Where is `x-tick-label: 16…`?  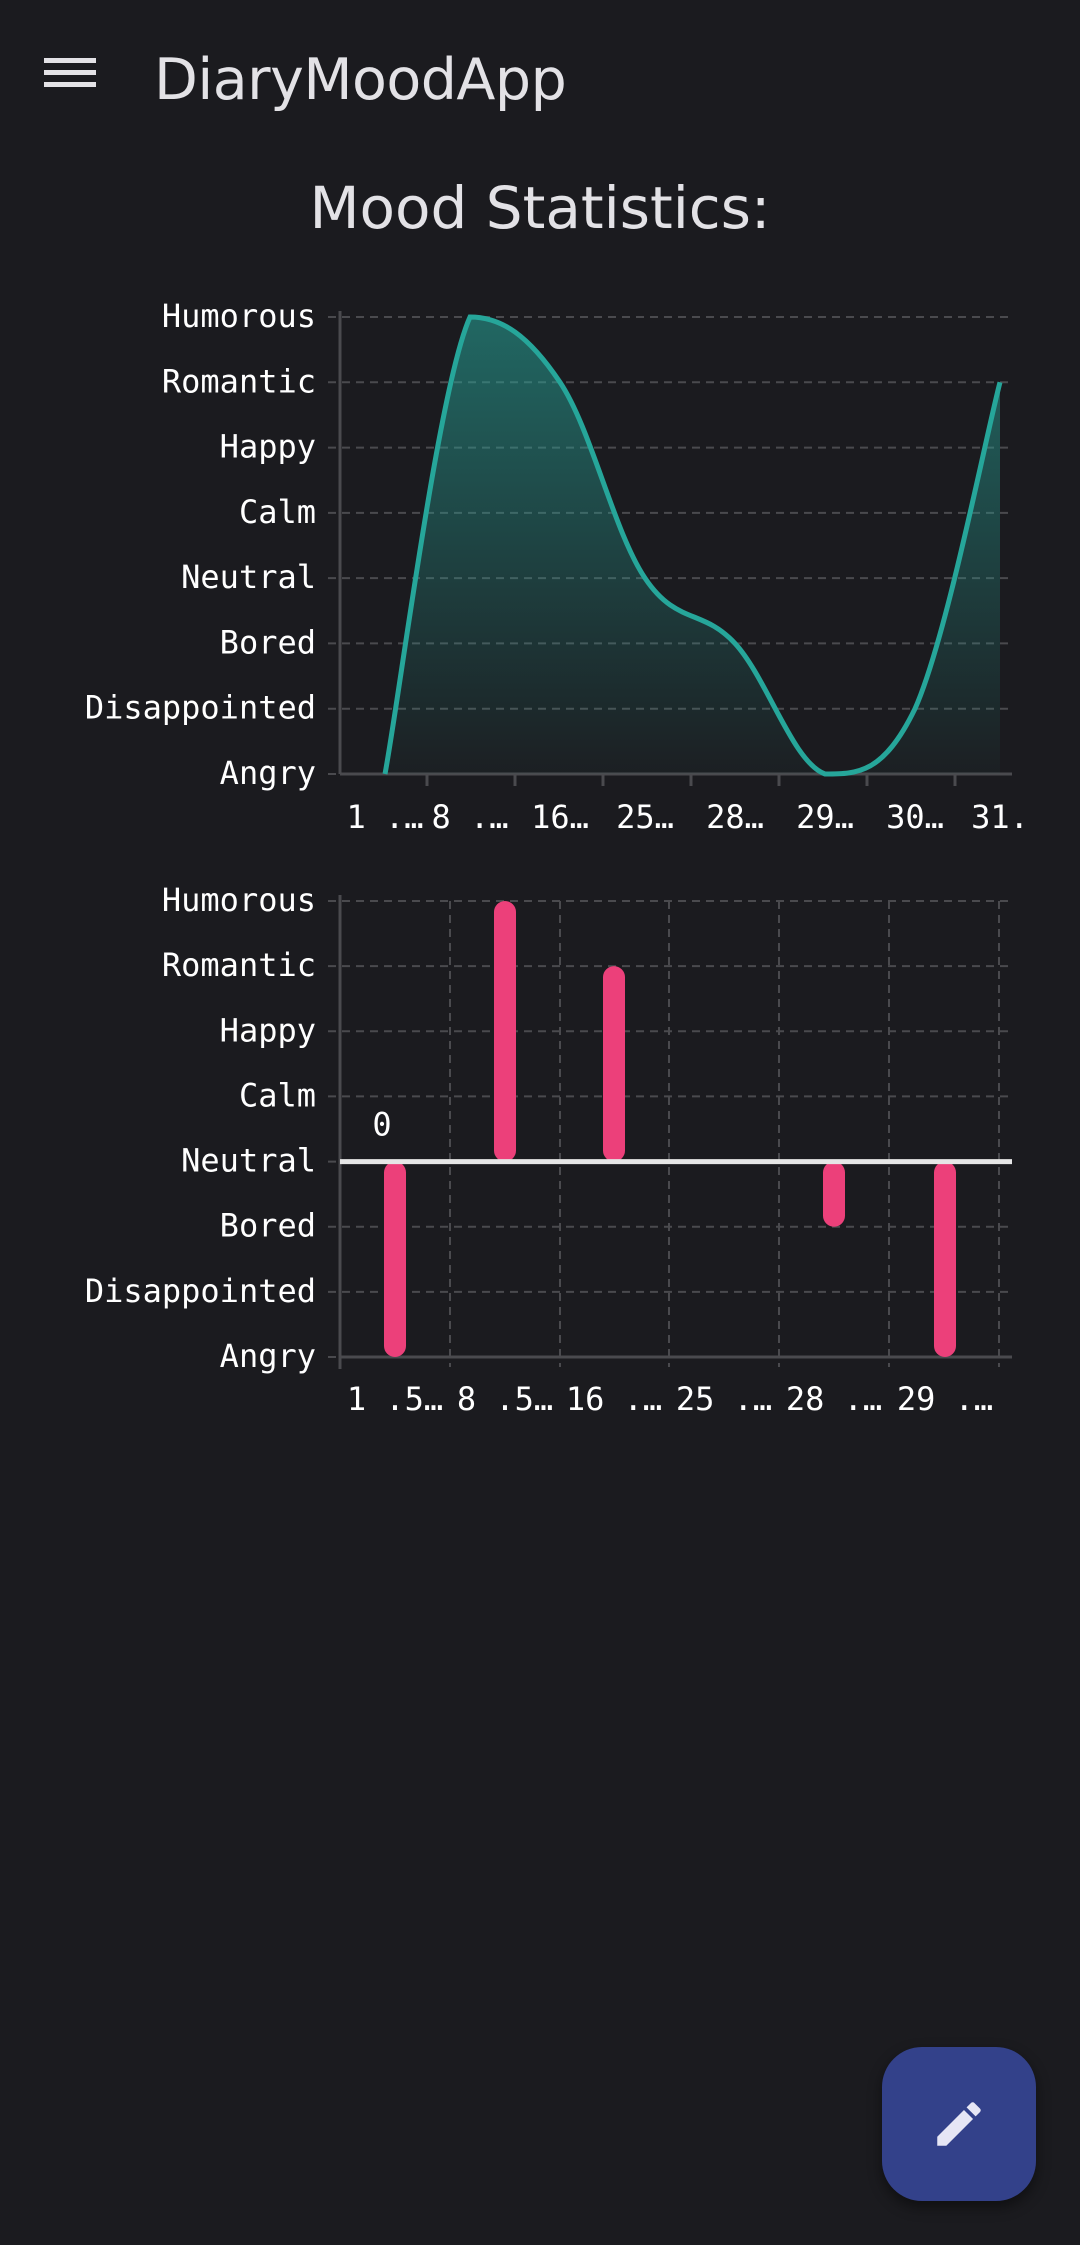 x-tick-label: 16… is located at coordinates (560, 817).